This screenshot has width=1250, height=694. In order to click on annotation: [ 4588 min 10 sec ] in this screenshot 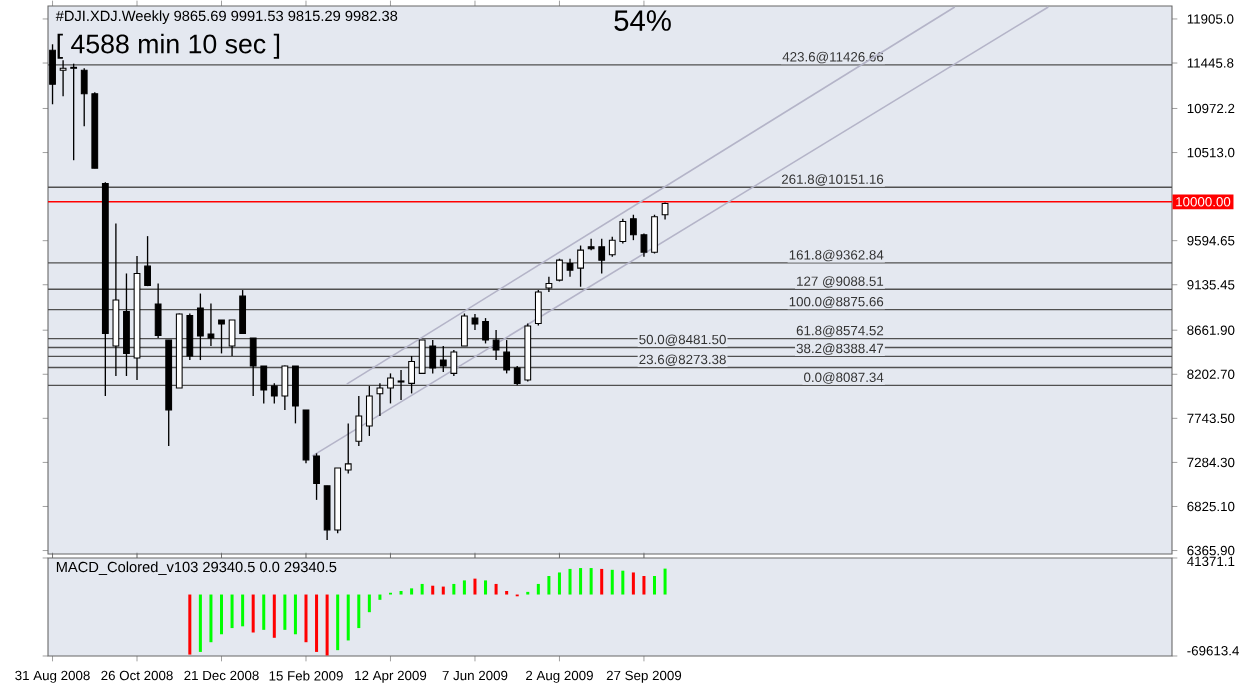, I will do `click(168, 46)`.